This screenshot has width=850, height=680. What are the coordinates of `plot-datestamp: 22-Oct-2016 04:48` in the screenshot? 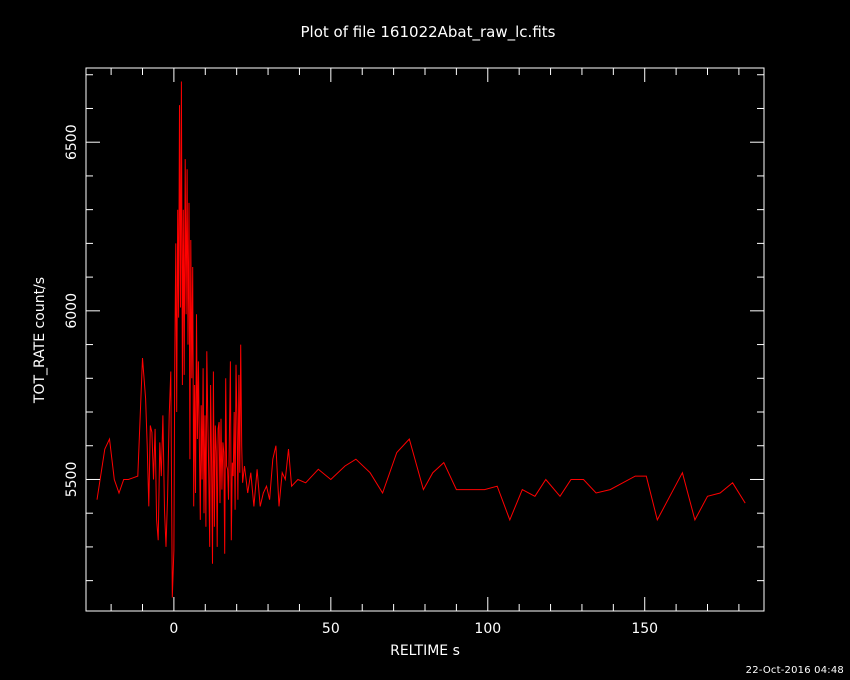 It's located at (794, 670).